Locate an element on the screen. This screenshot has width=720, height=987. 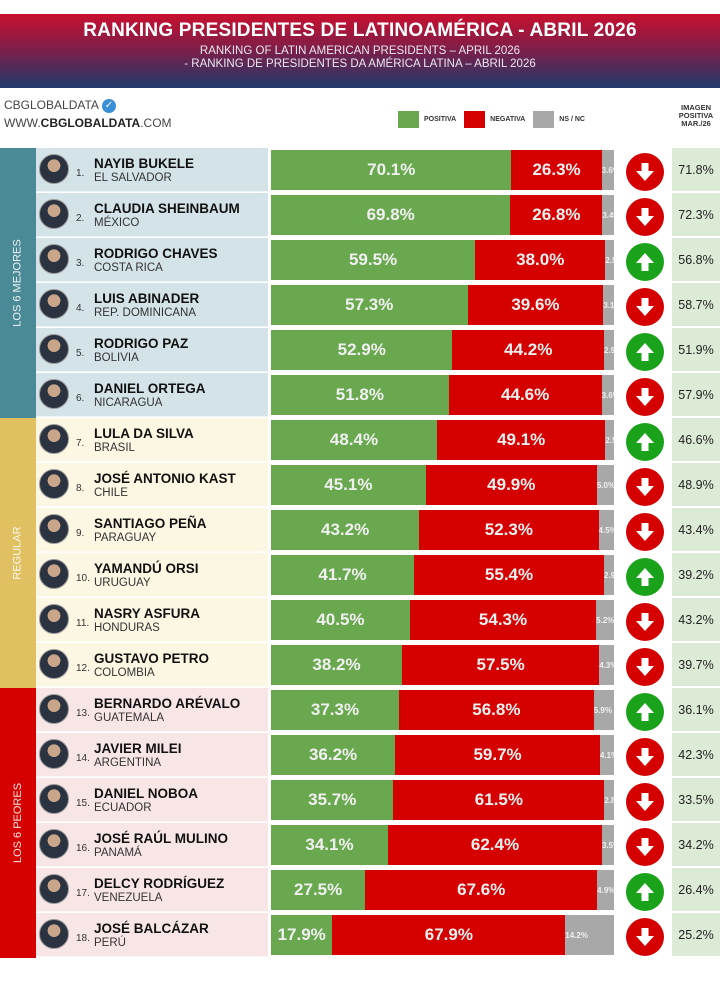
rank-number: 7. is located at coordinates (80, 443).